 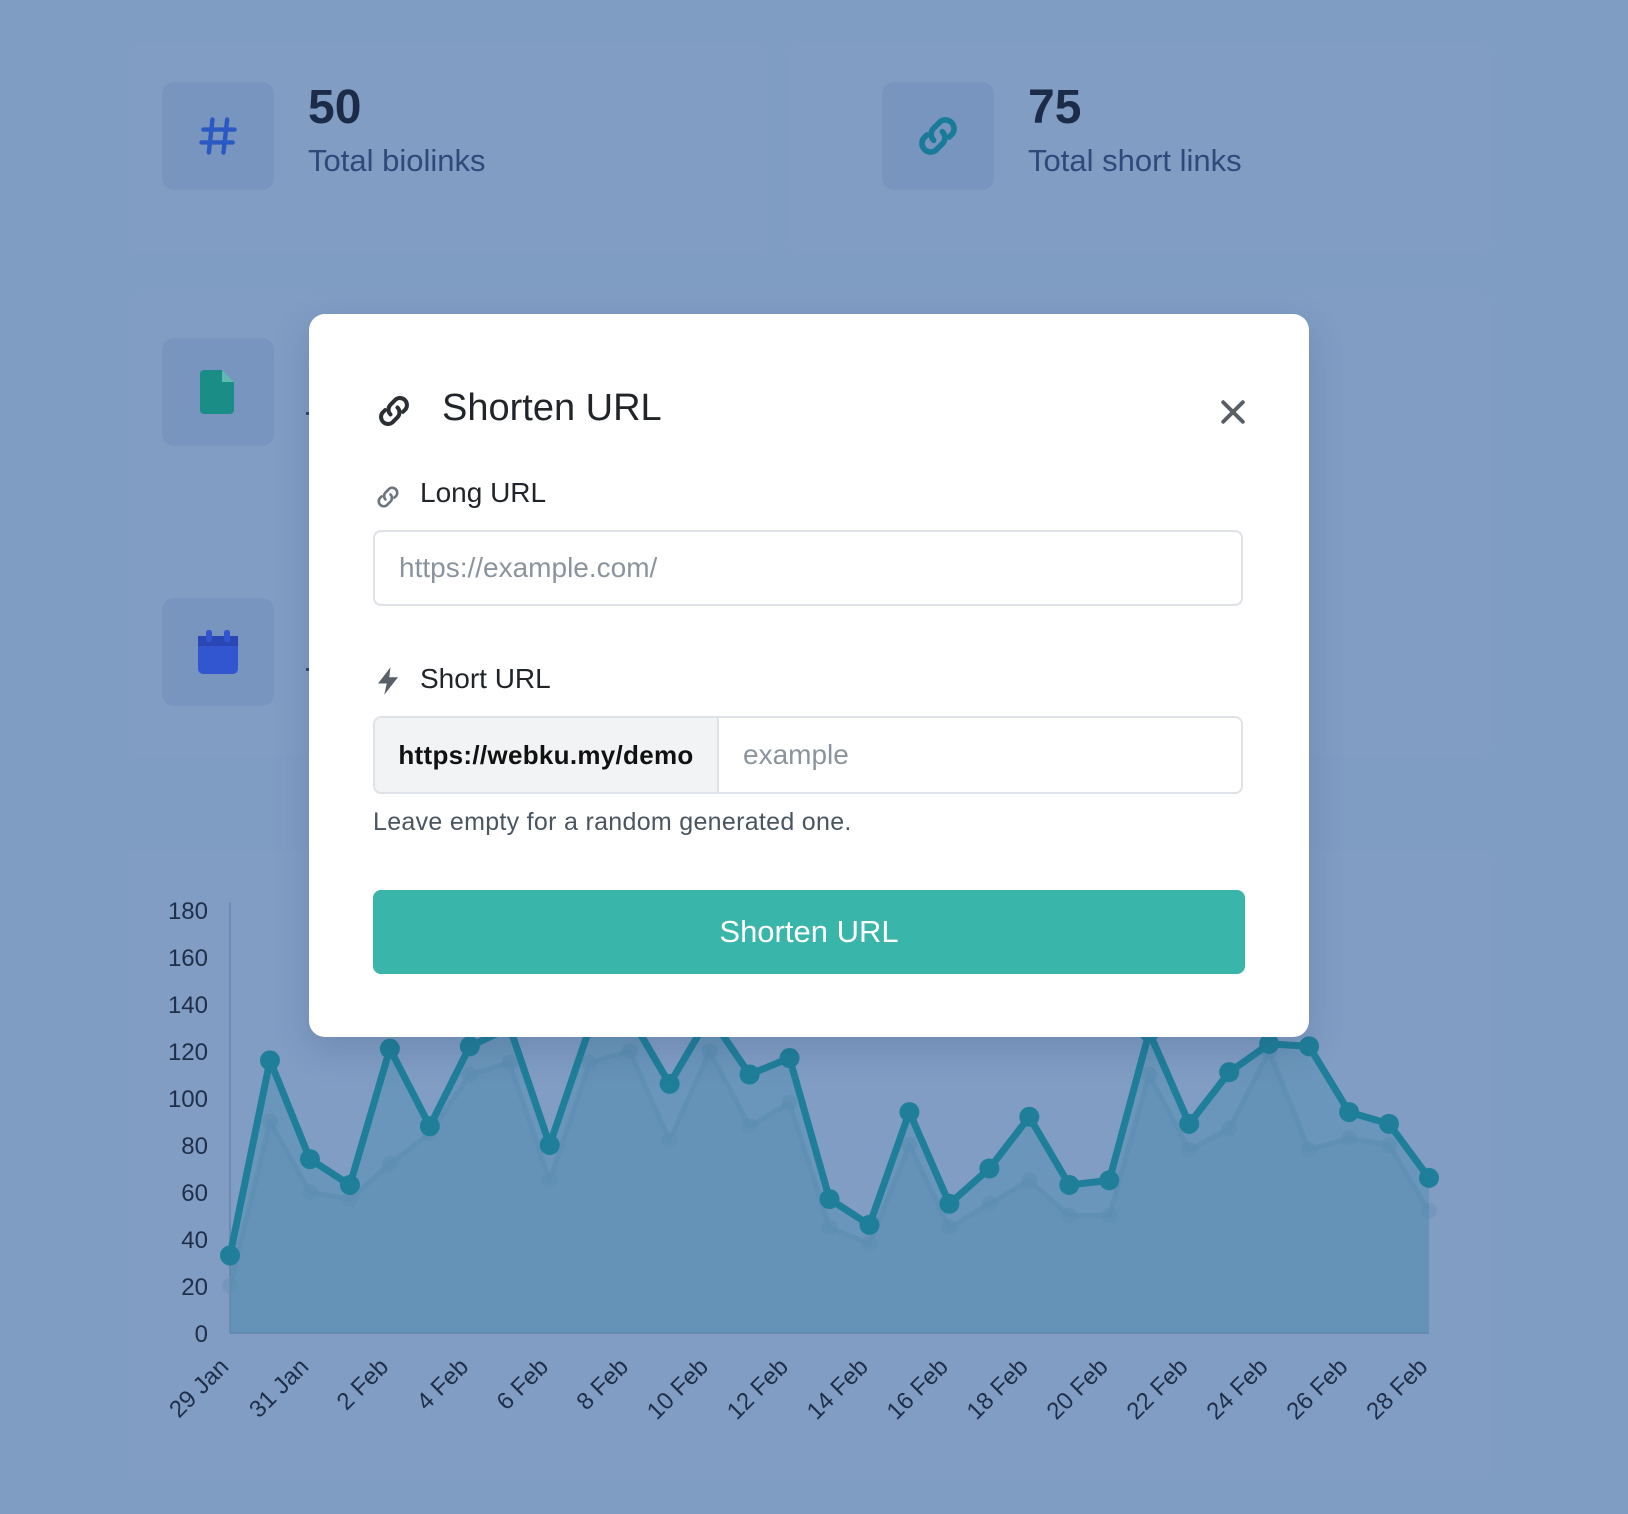 I want to click on long-url-input, so click(x=808, y=568).